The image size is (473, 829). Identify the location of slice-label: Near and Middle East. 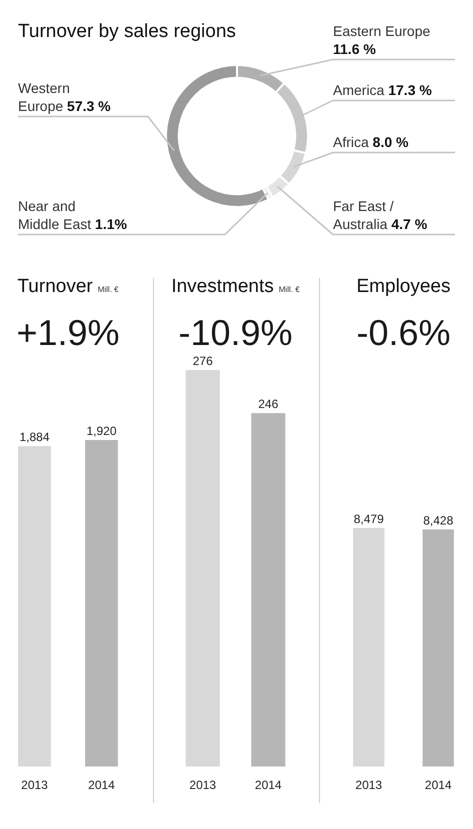
(55, 215).